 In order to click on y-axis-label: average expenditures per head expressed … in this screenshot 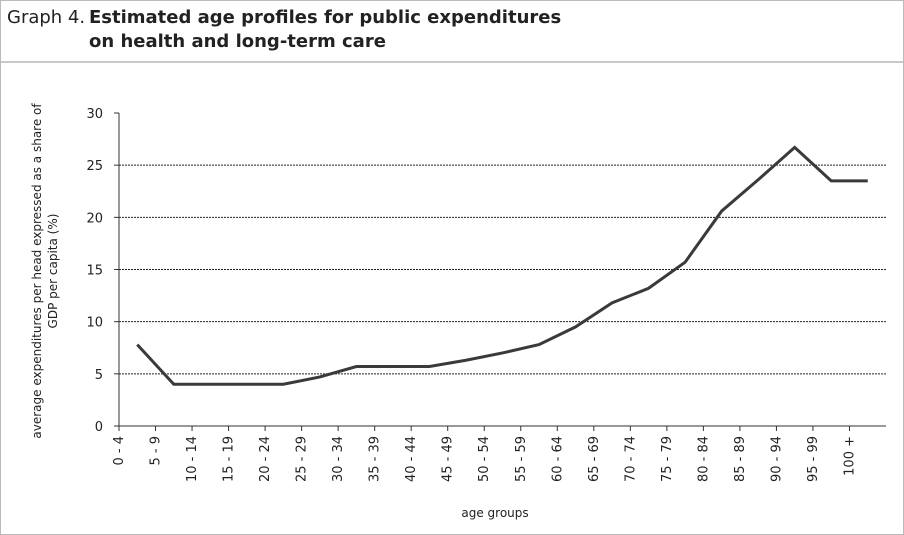, I will do `click(37, 271)`.